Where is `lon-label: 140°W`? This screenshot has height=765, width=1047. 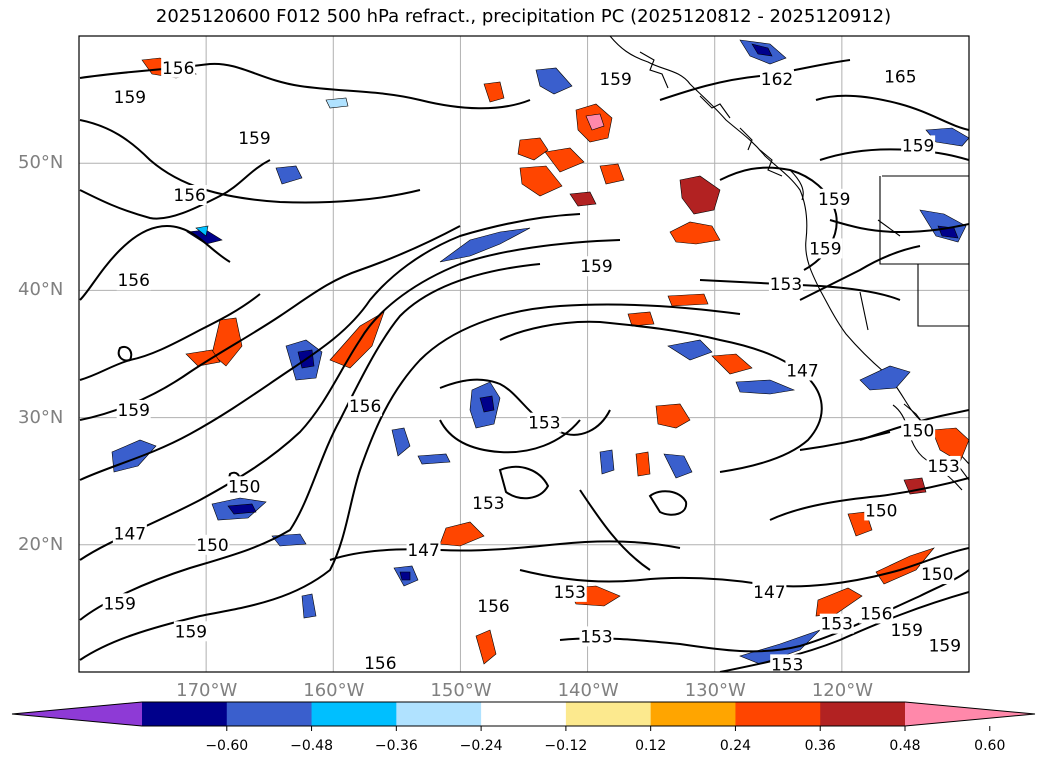 lon-label: 140°W is located at coordinates (588, 690).